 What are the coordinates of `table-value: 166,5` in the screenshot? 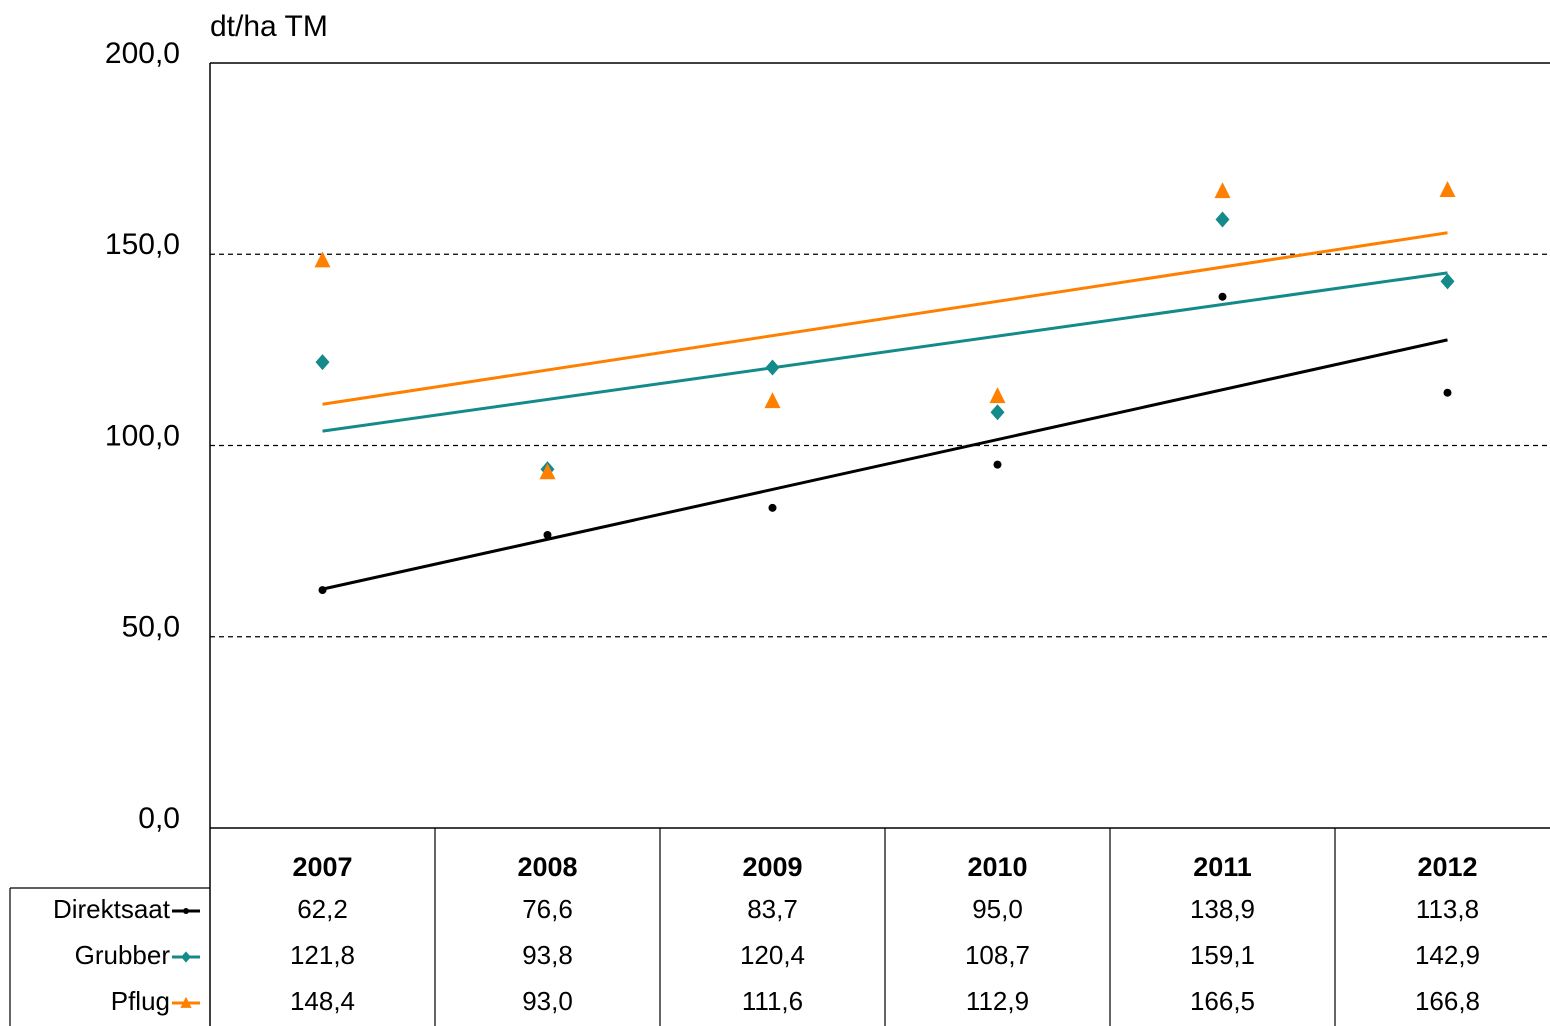 It's located at (1222, 1001).